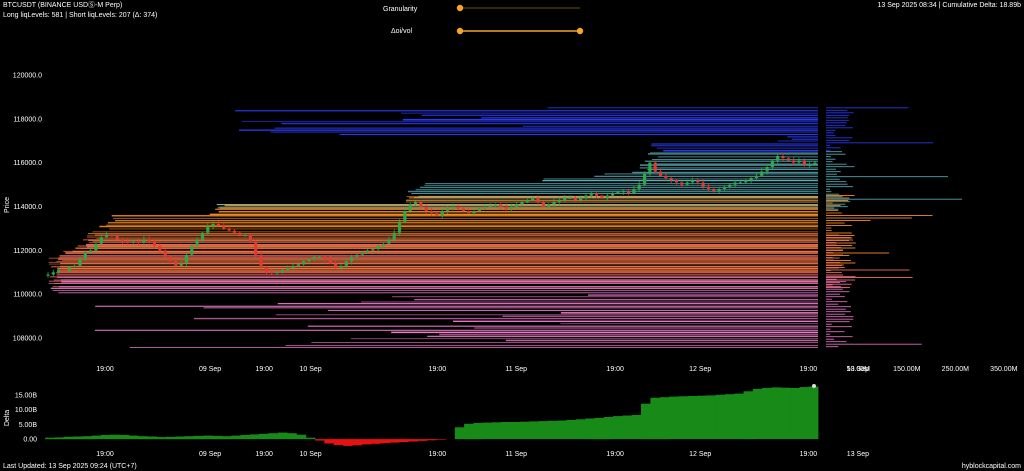  What do you see at coordinates (105, 369) in the screenshot?
I see `time-tick-label: 19:00` at bounding box center [105, 369].